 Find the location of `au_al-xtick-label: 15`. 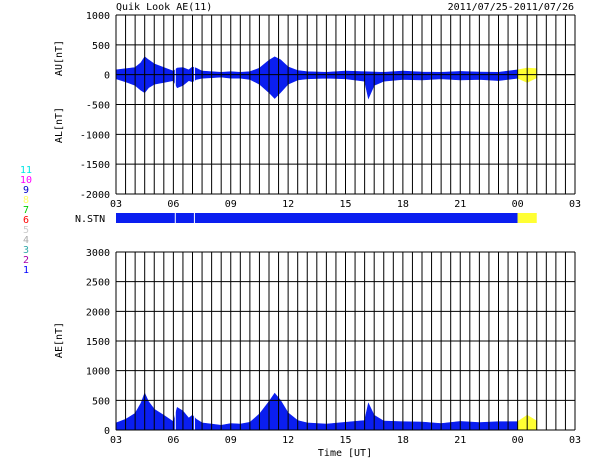

au_al-xtick-label: 15 is located at coordinates (345, 204).